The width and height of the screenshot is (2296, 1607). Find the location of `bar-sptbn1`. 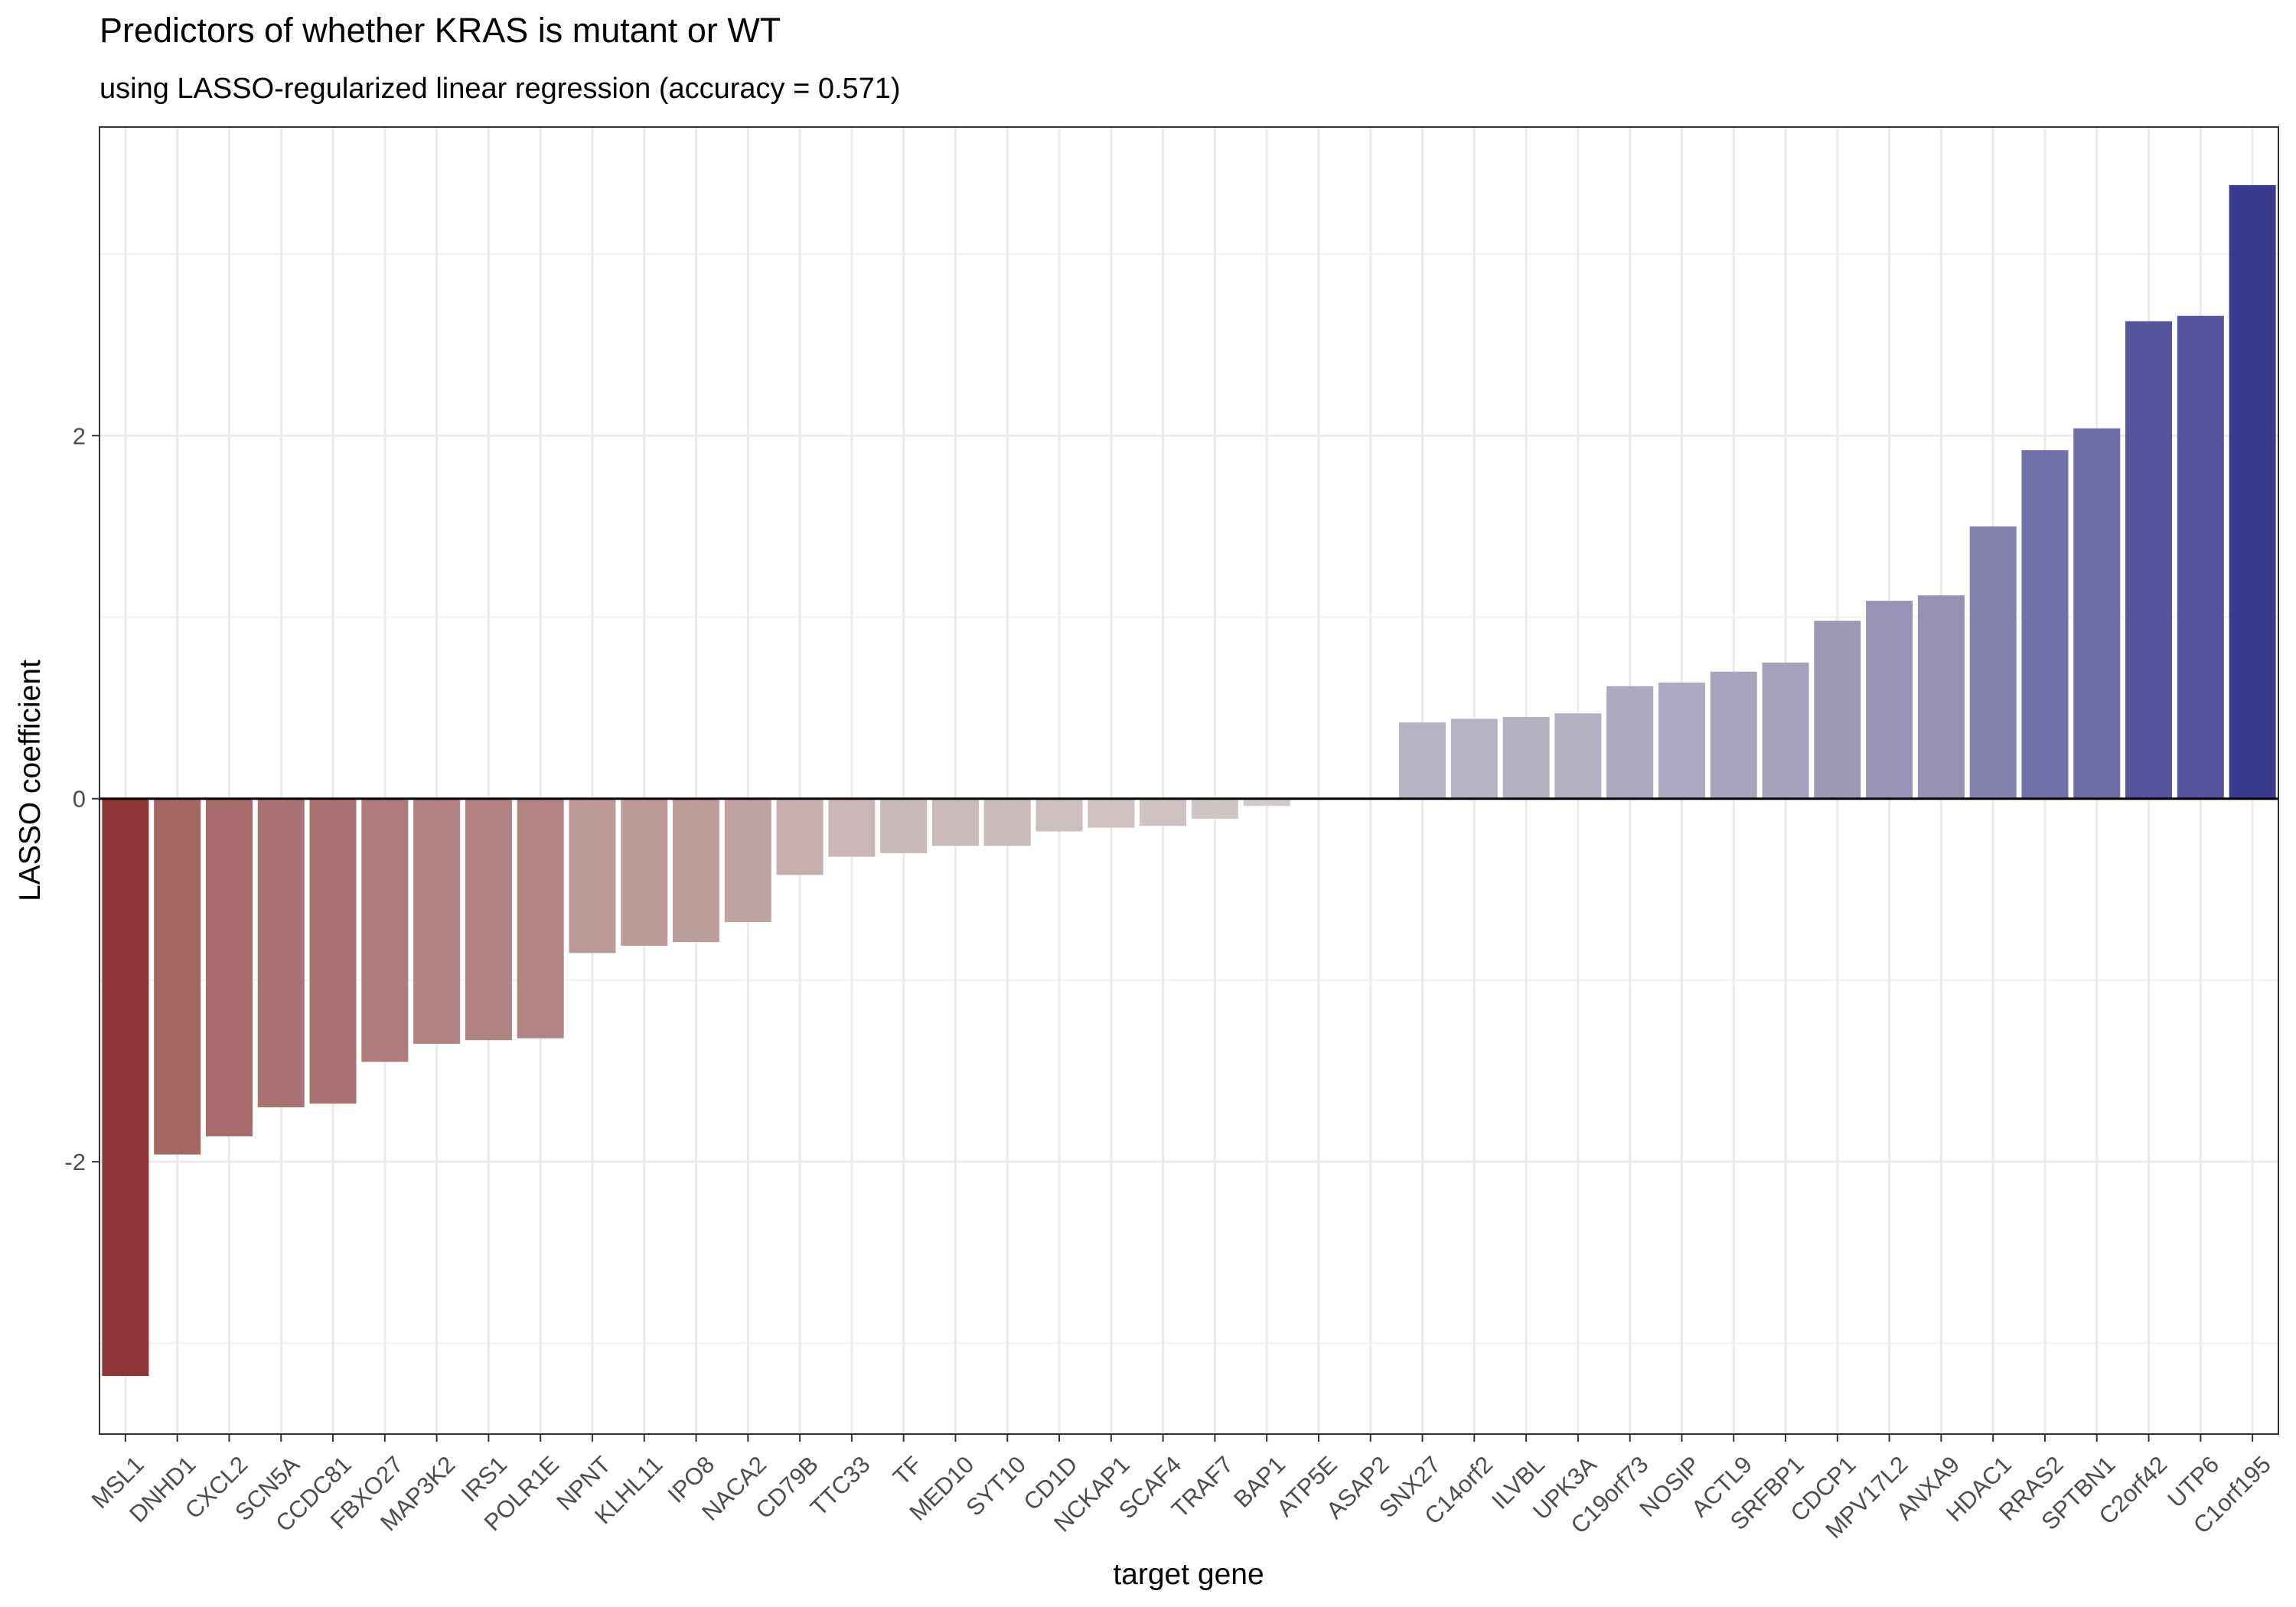

bar-sptbn1 is located at coordinates (2097, 613).